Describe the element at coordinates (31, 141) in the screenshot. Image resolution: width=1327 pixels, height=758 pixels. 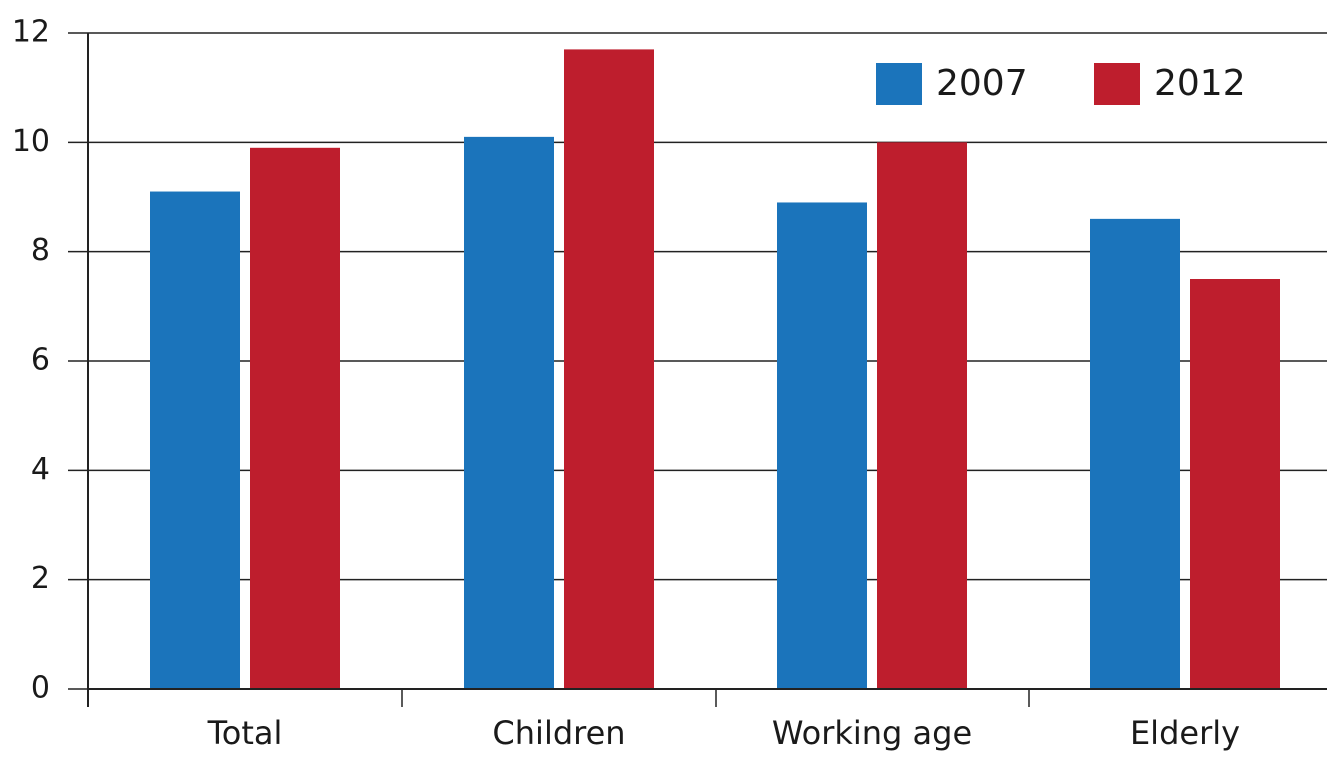
I see `y-tick-label: 10` at that location.